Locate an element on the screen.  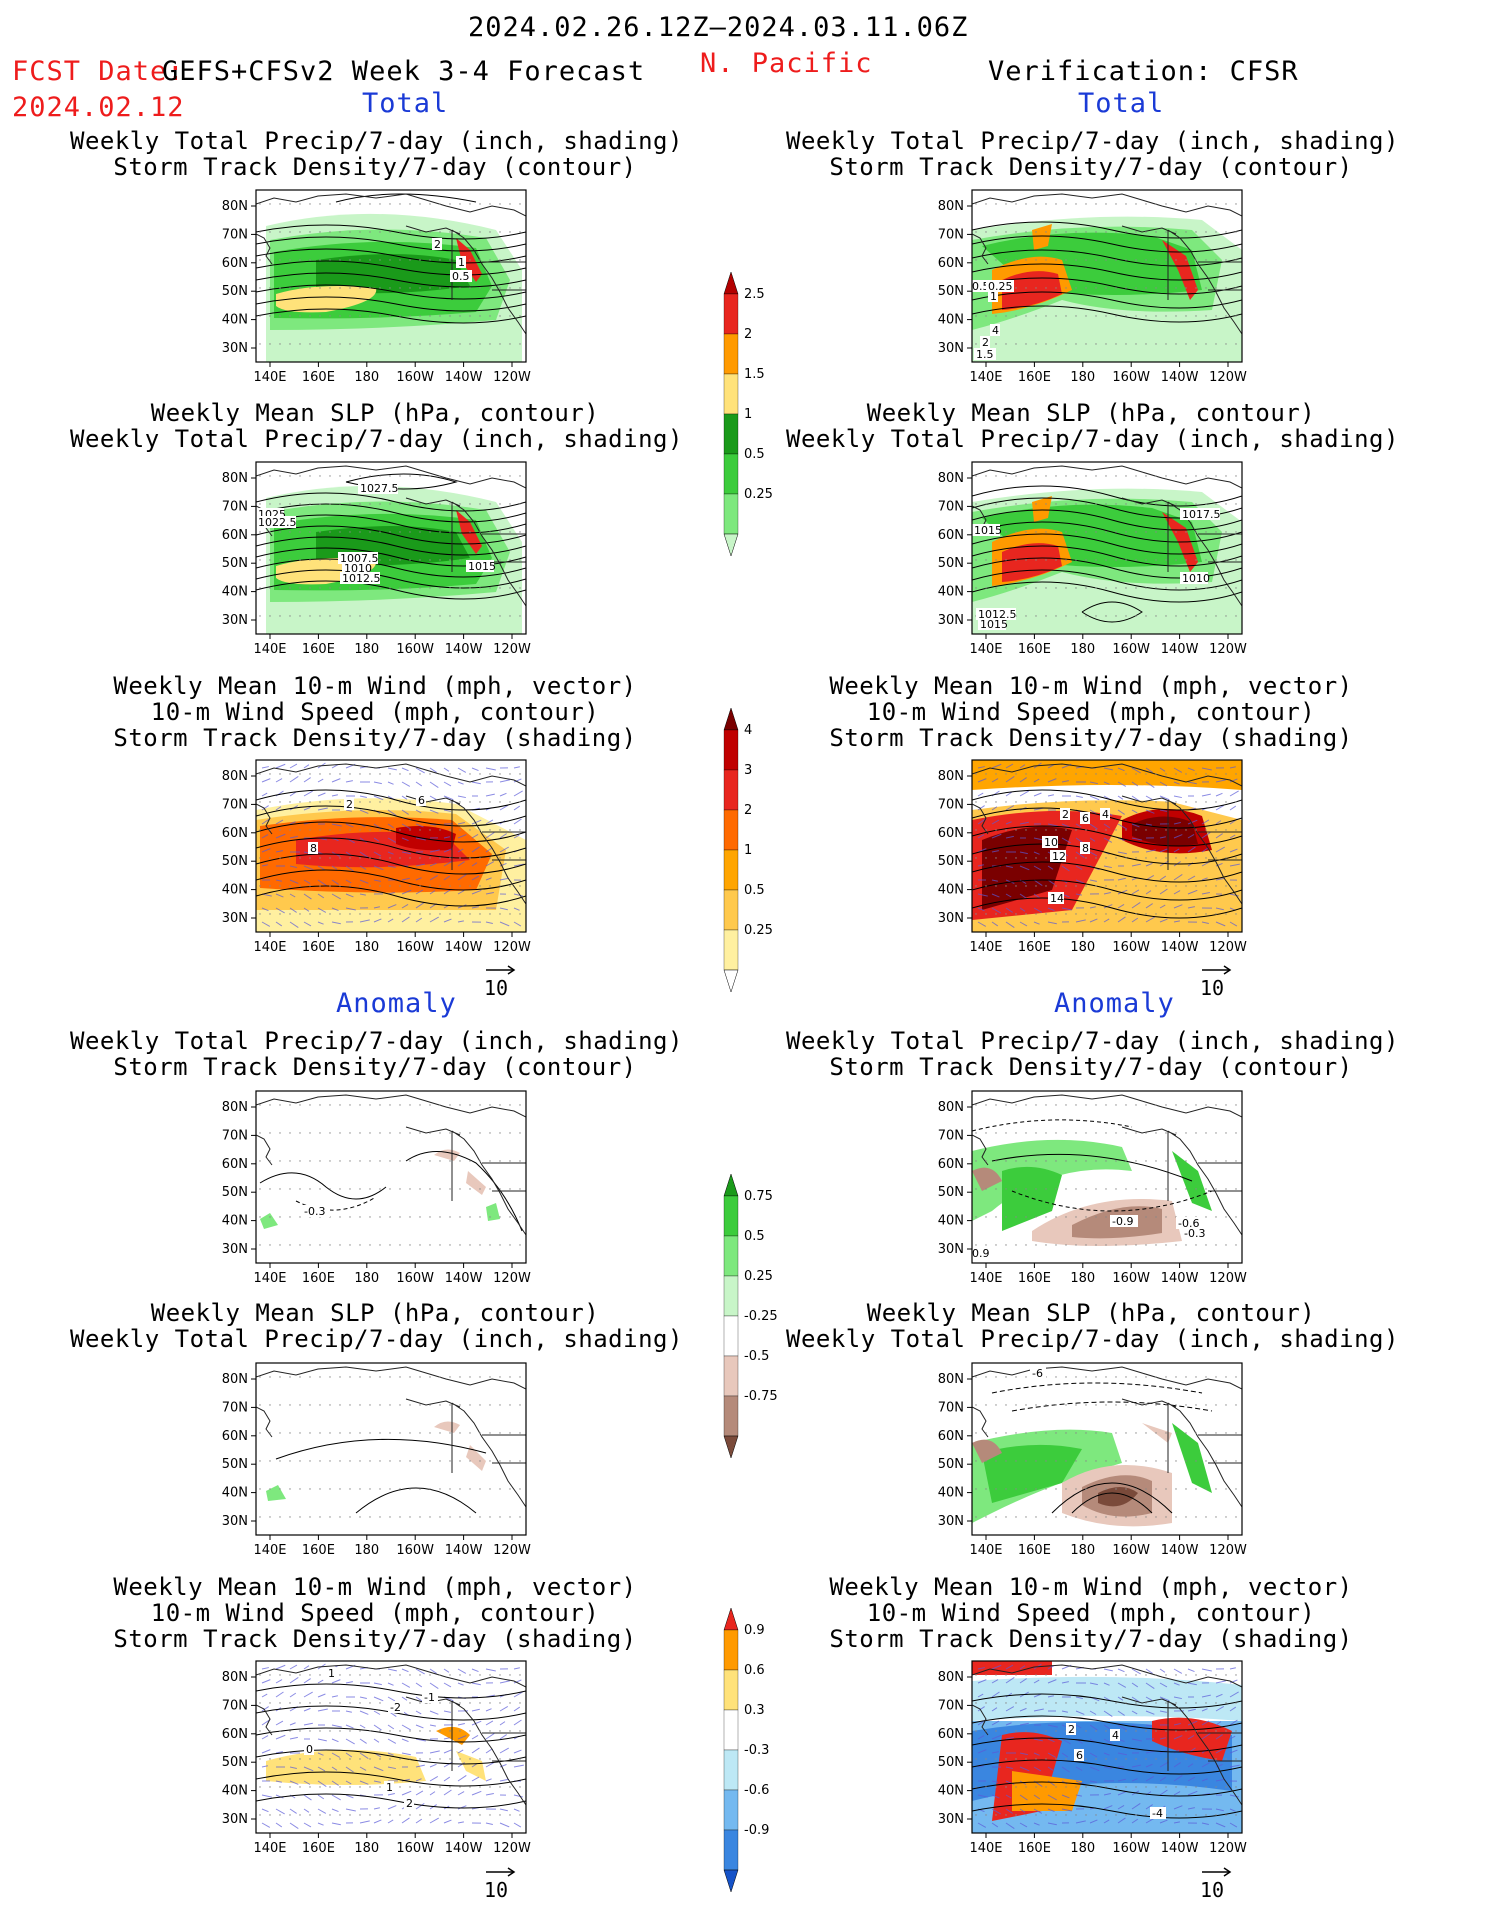
svg-text: 1017.5 is located at coordinates (1201, 514).